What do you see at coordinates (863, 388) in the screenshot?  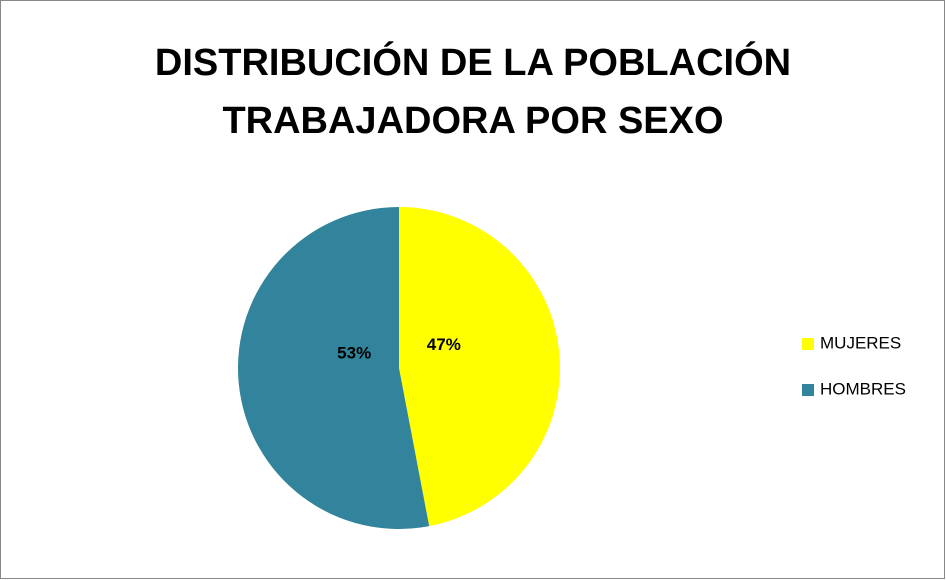 I see `legend-label: HOMBRES` at bounding box center [863, 388].